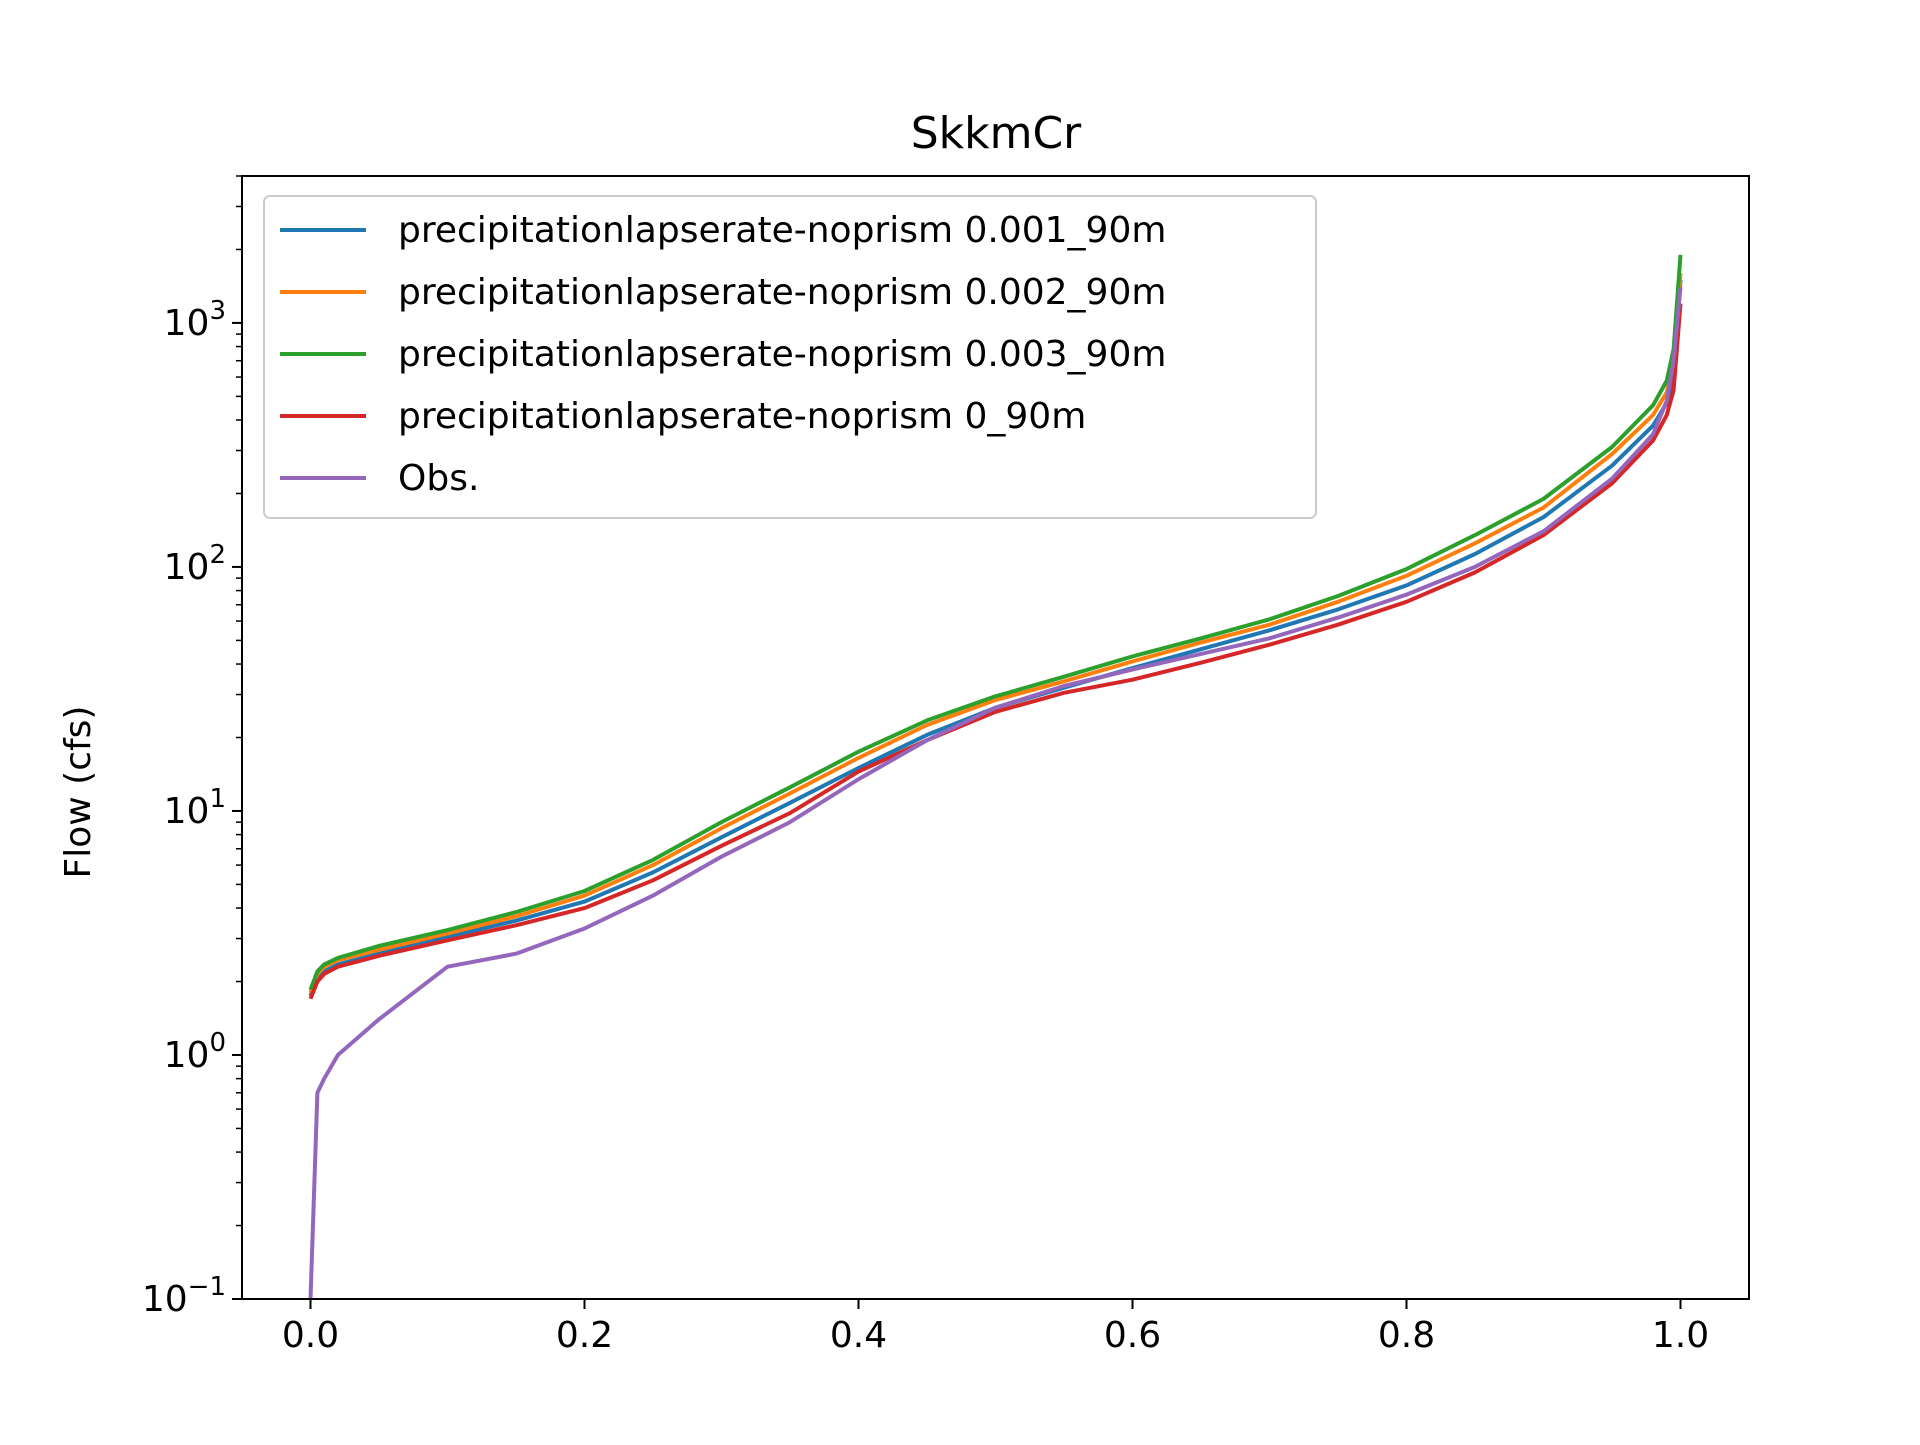  I want to click on x-tick-label: 0.6, so click(1132, 1335).